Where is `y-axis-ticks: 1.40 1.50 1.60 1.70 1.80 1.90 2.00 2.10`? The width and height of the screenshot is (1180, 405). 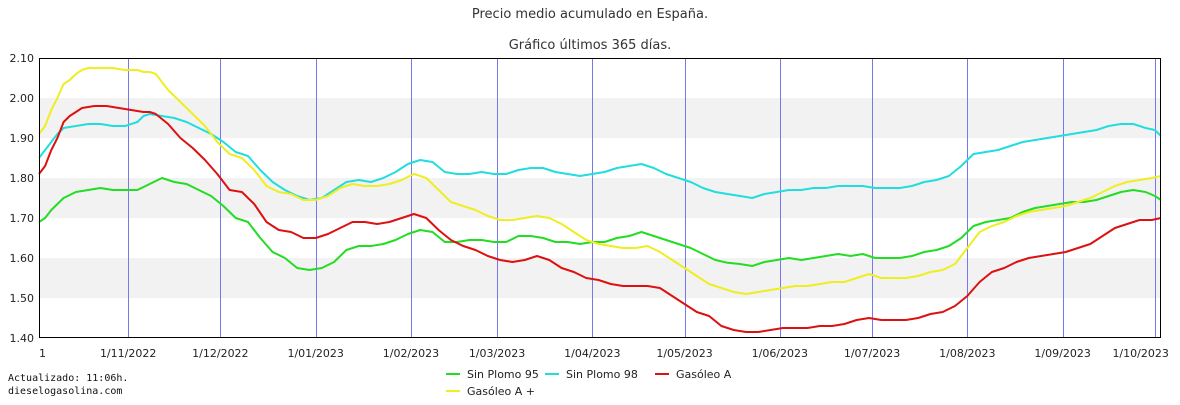 y-axis-ticks: 1.40 1.50 1.60 1.70 1.80 1.90 2.00 2.10 is located at coordinates (22, 198).